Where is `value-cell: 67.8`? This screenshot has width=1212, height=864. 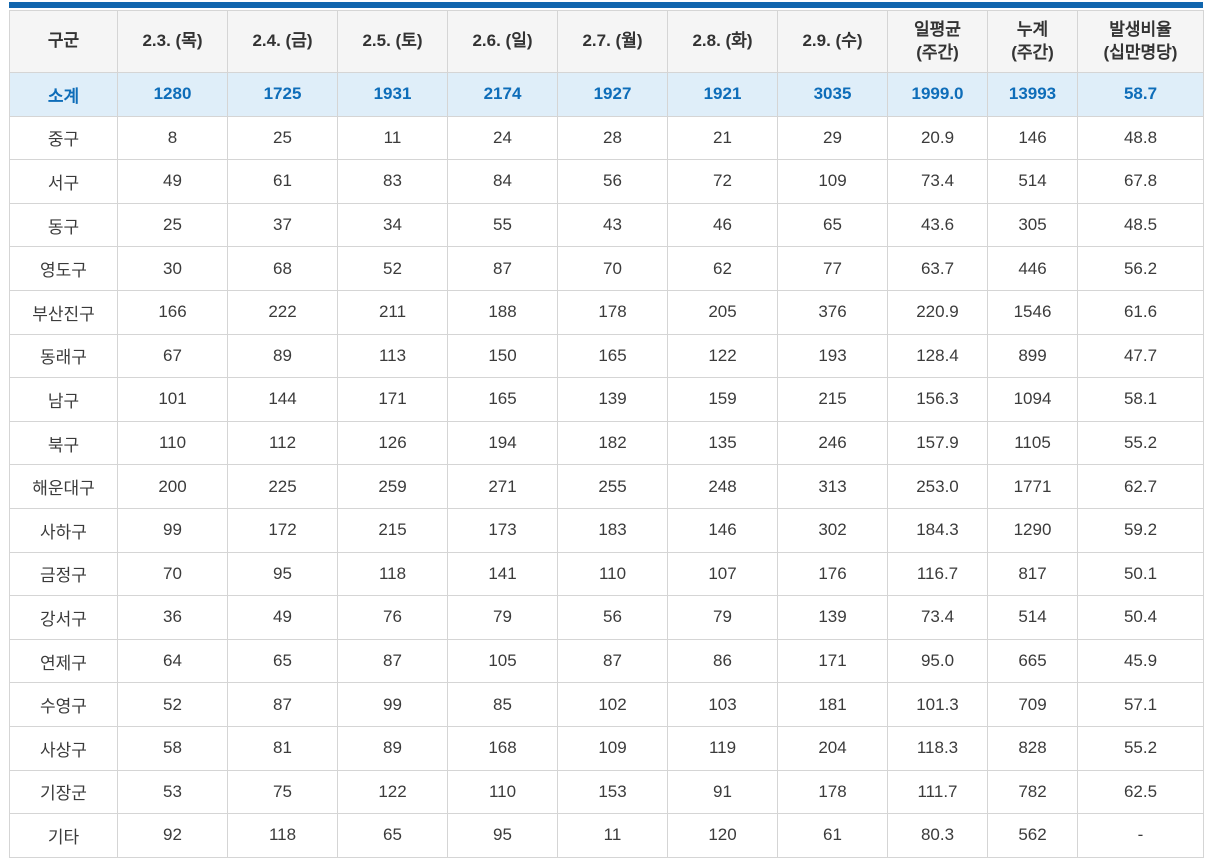
value-cell: 67.8 is located at coordinates (1140, 181).